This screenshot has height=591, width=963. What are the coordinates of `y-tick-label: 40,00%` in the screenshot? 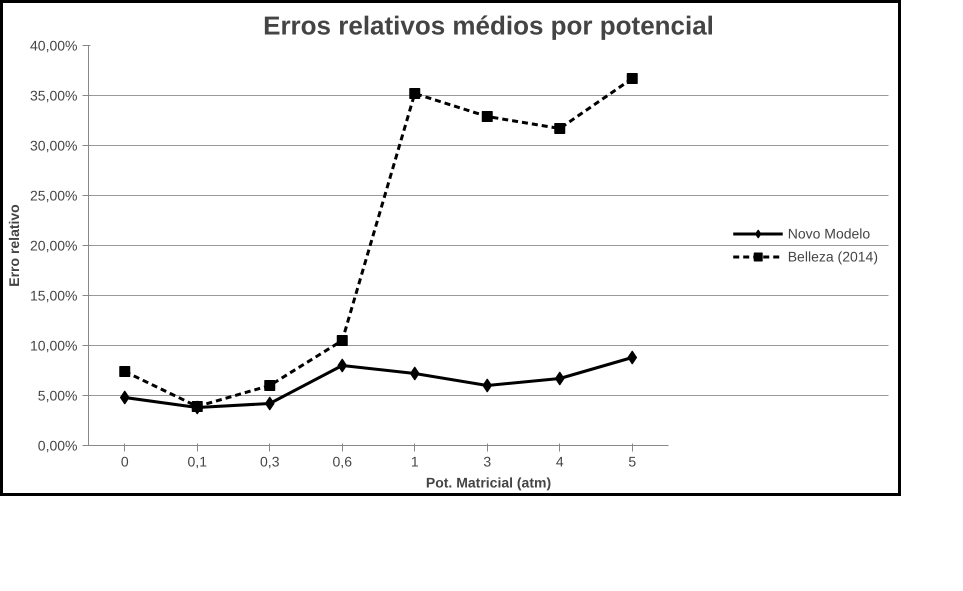 It's located at (54, 46).